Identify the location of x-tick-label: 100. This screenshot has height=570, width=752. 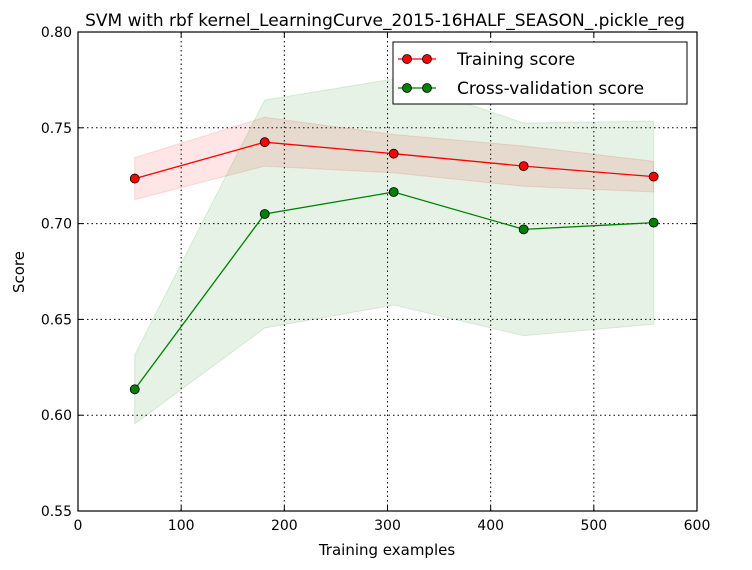
(181, 526).